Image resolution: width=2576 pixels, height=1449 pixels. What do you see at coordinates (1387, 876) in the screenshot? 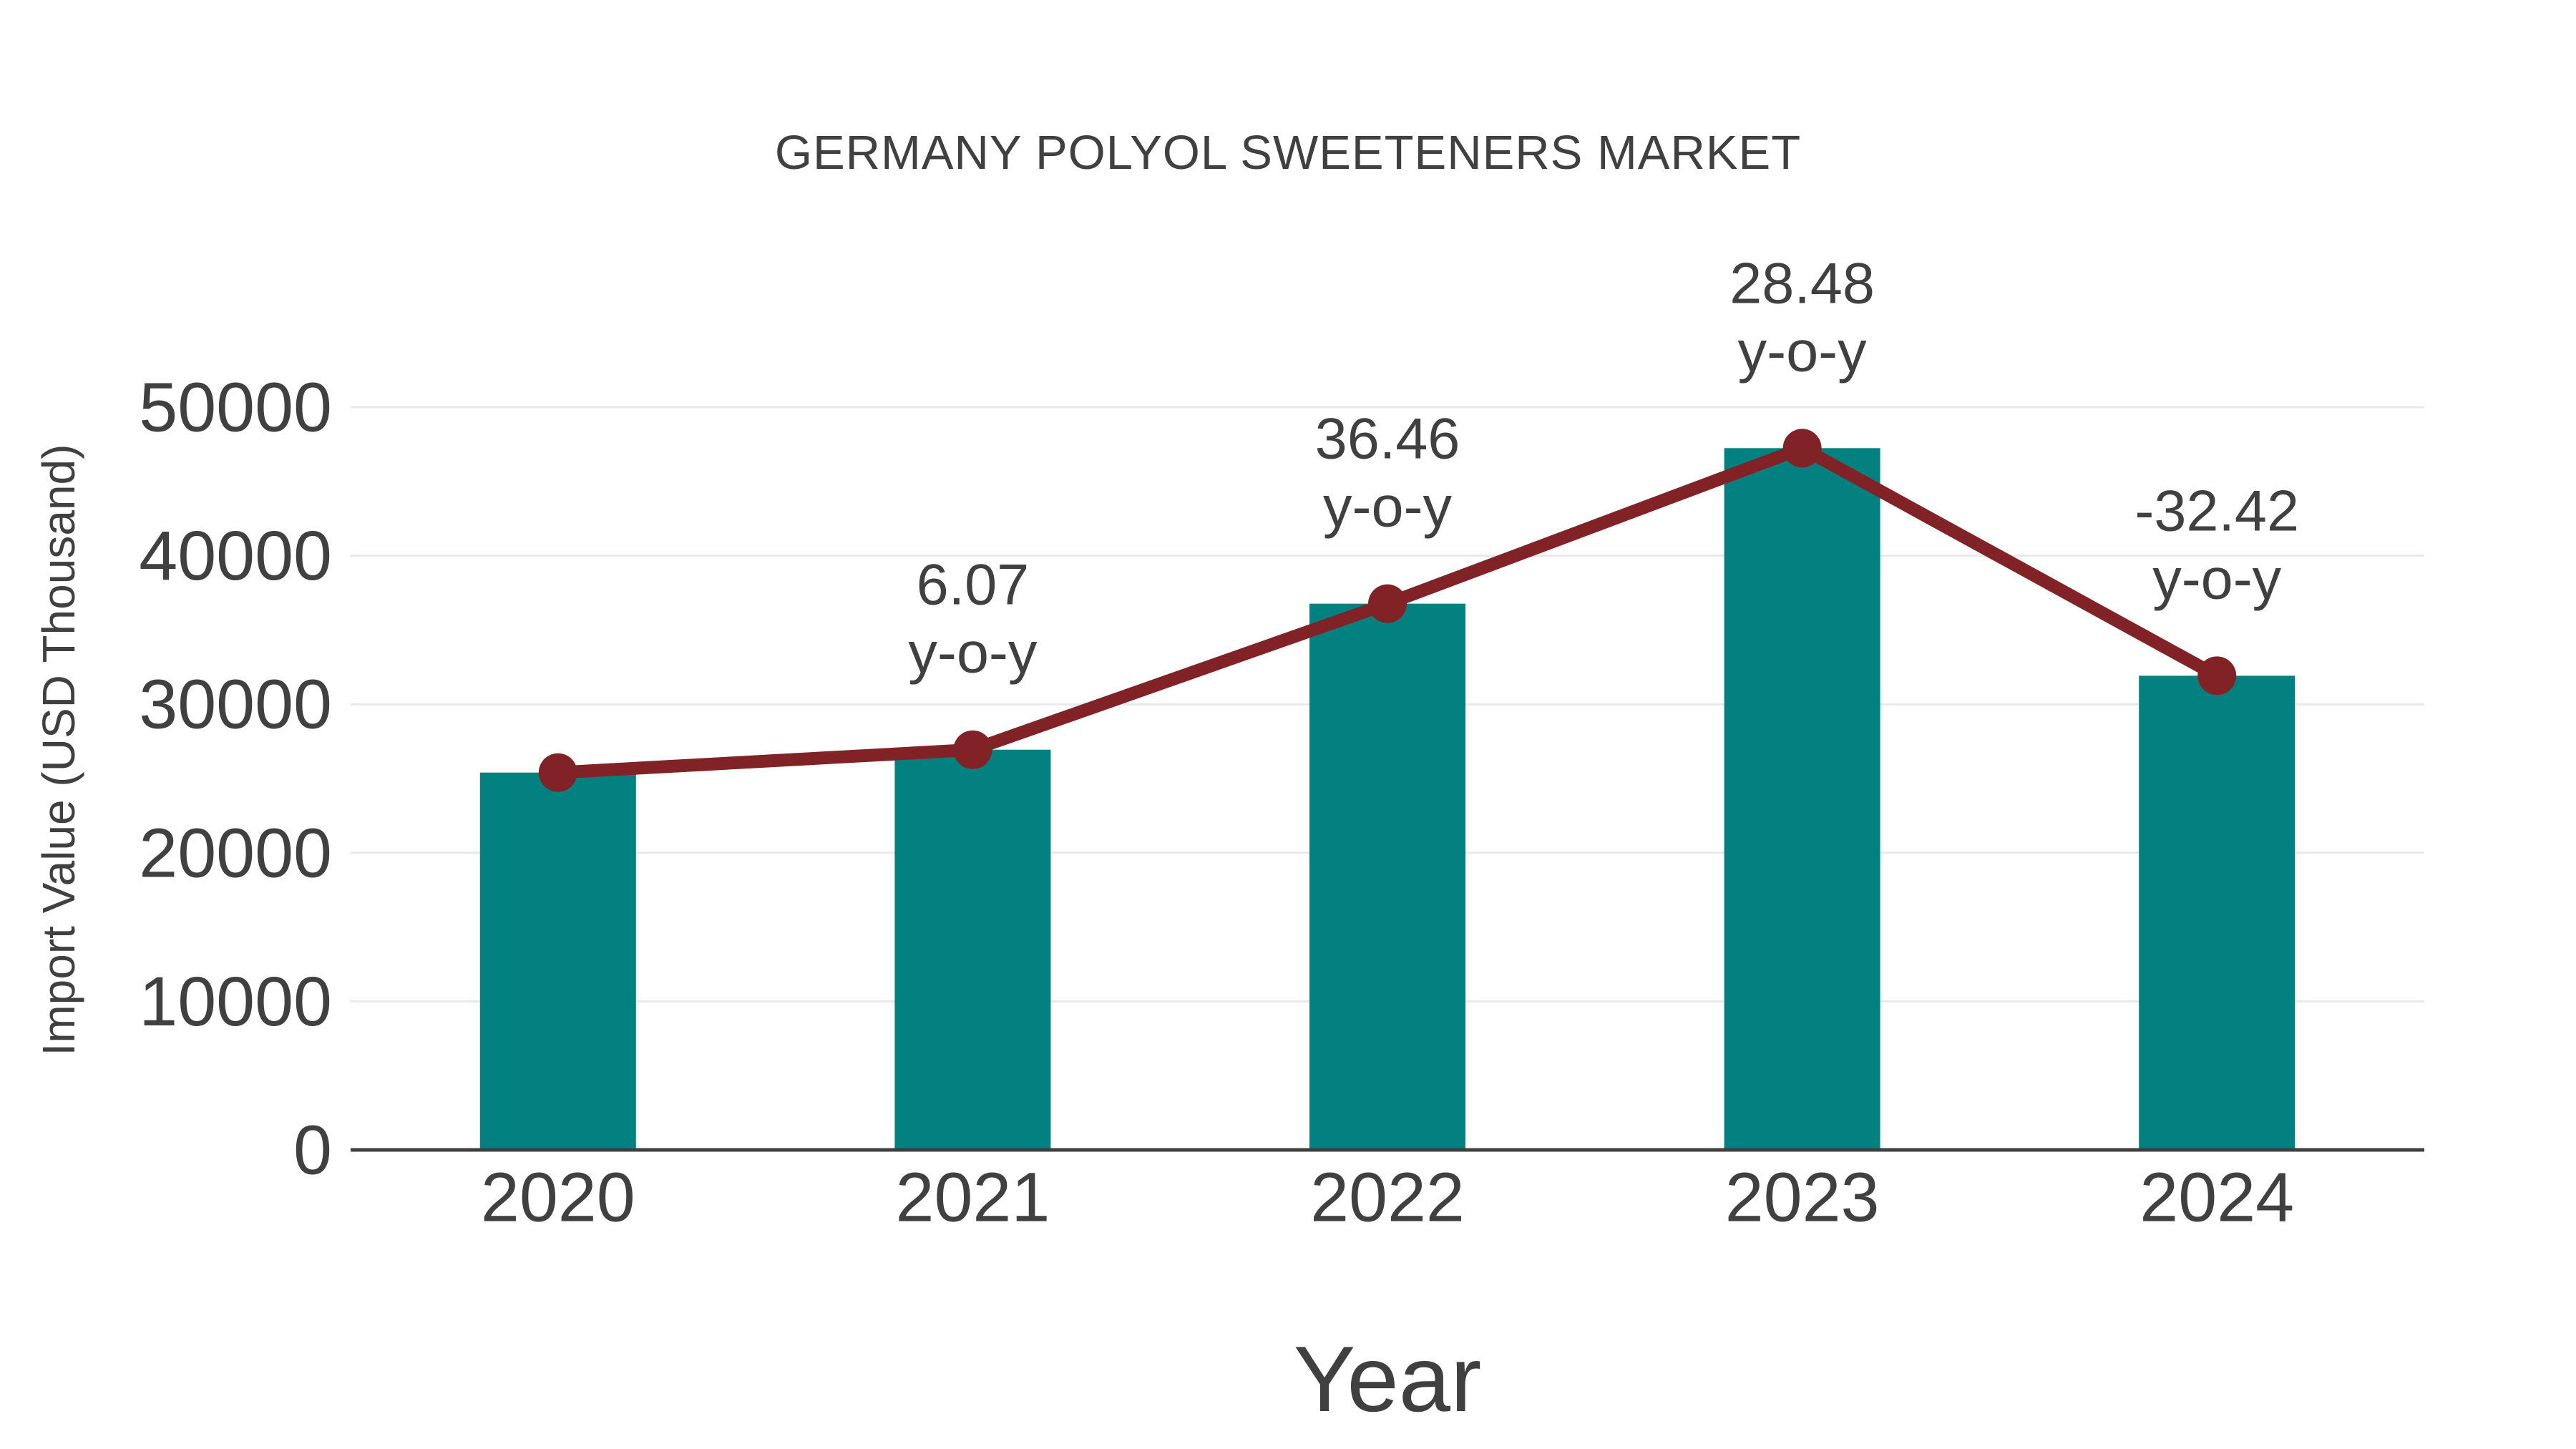
I see `bar-2022` at bounding box center [1387, 876].